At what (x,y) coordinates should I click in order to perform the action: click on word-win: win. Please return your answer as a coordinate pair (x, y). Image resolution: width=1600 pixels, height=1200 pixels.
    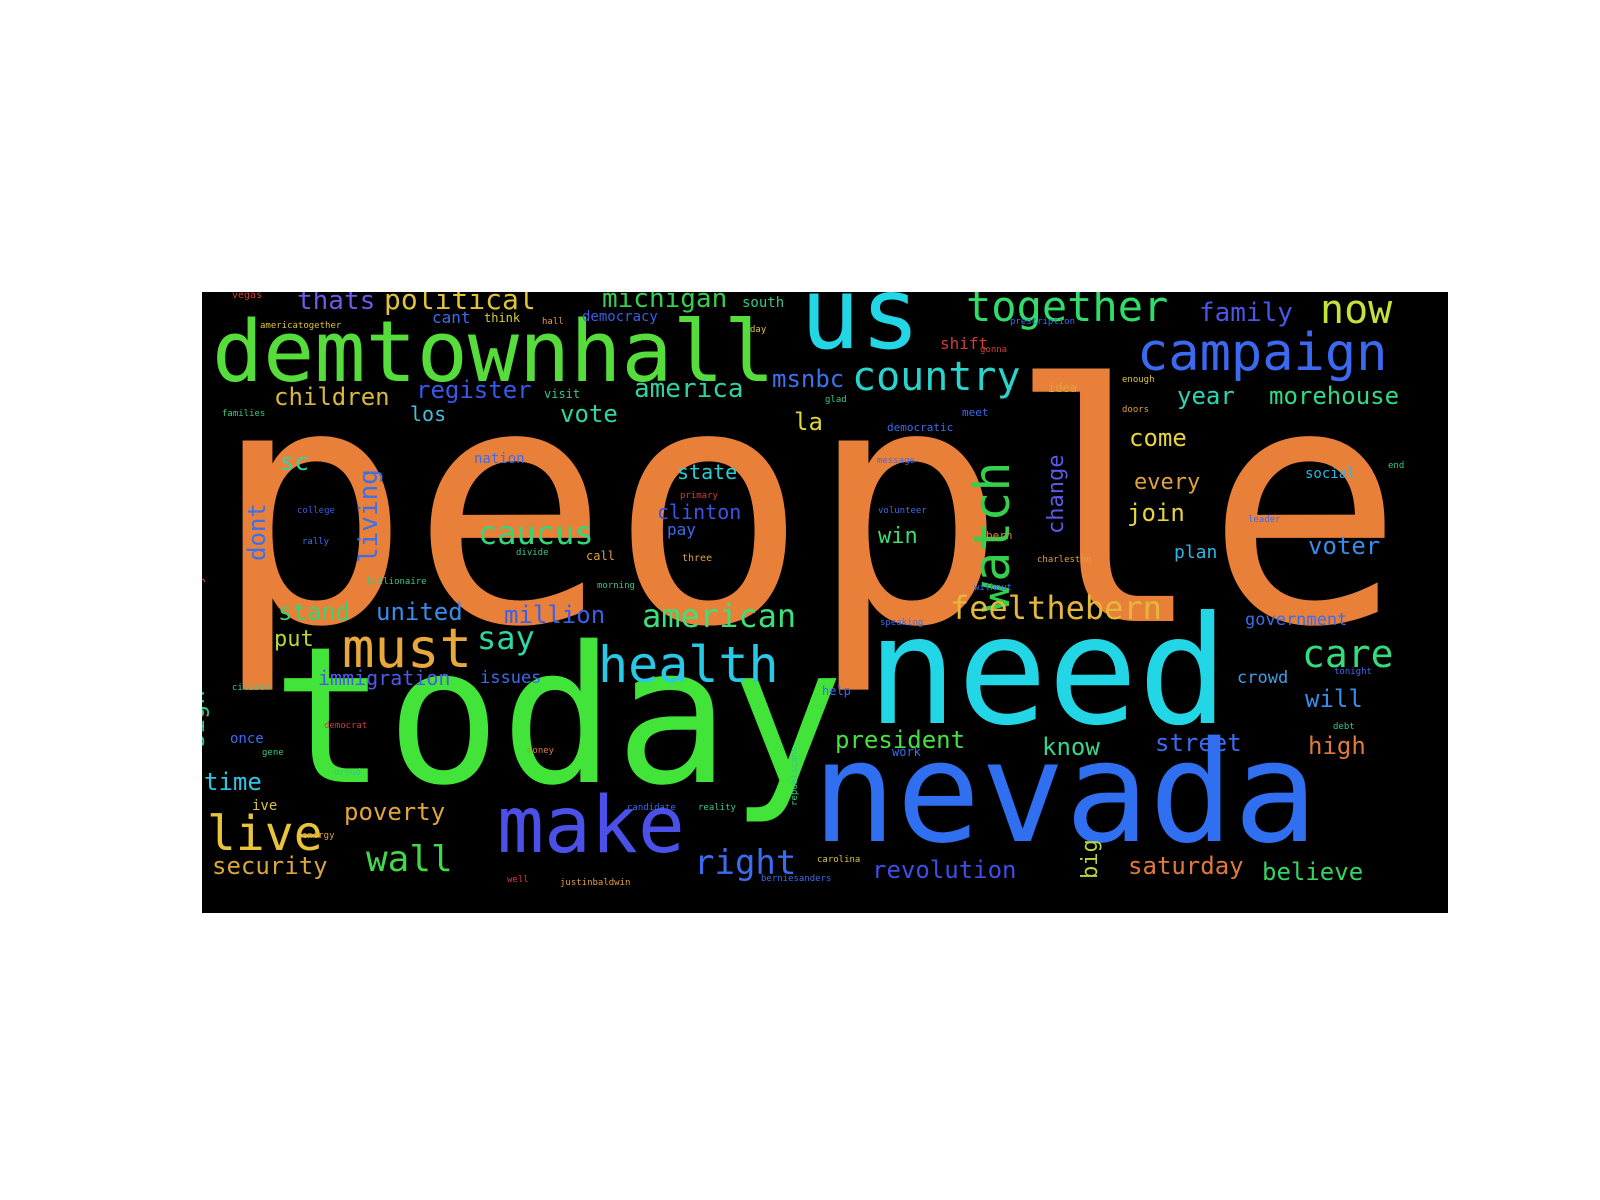
    Looking at the image, I should click on (898, 536).